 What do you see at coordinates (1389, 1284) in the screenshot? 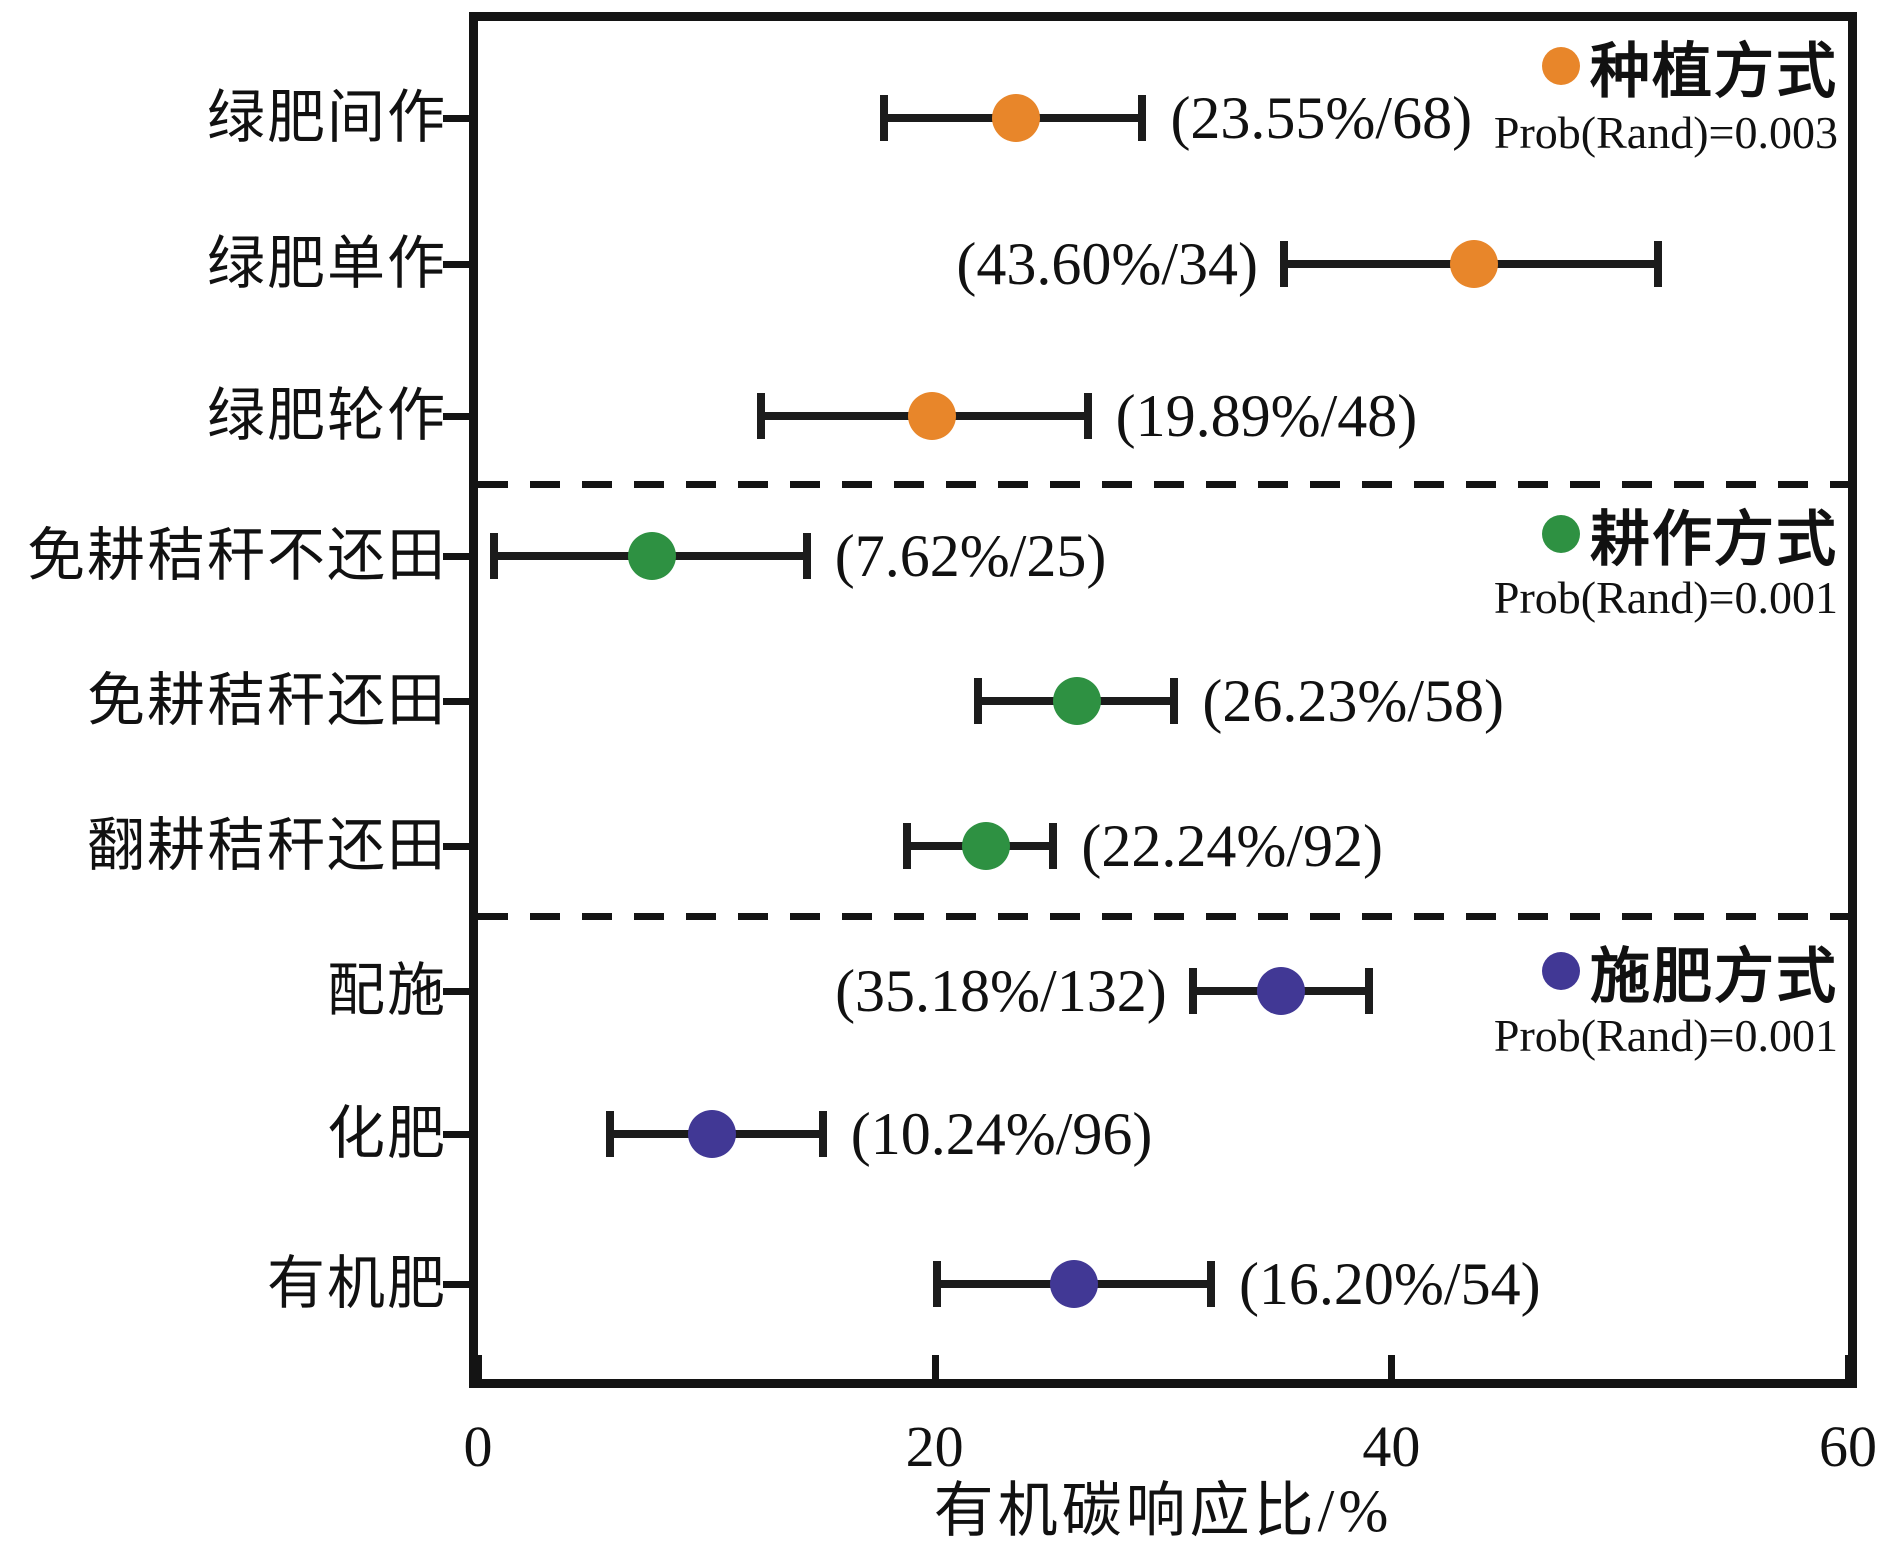
I see `data-point-label: (16.20%/54)` at bounding box center [1389, 1284].